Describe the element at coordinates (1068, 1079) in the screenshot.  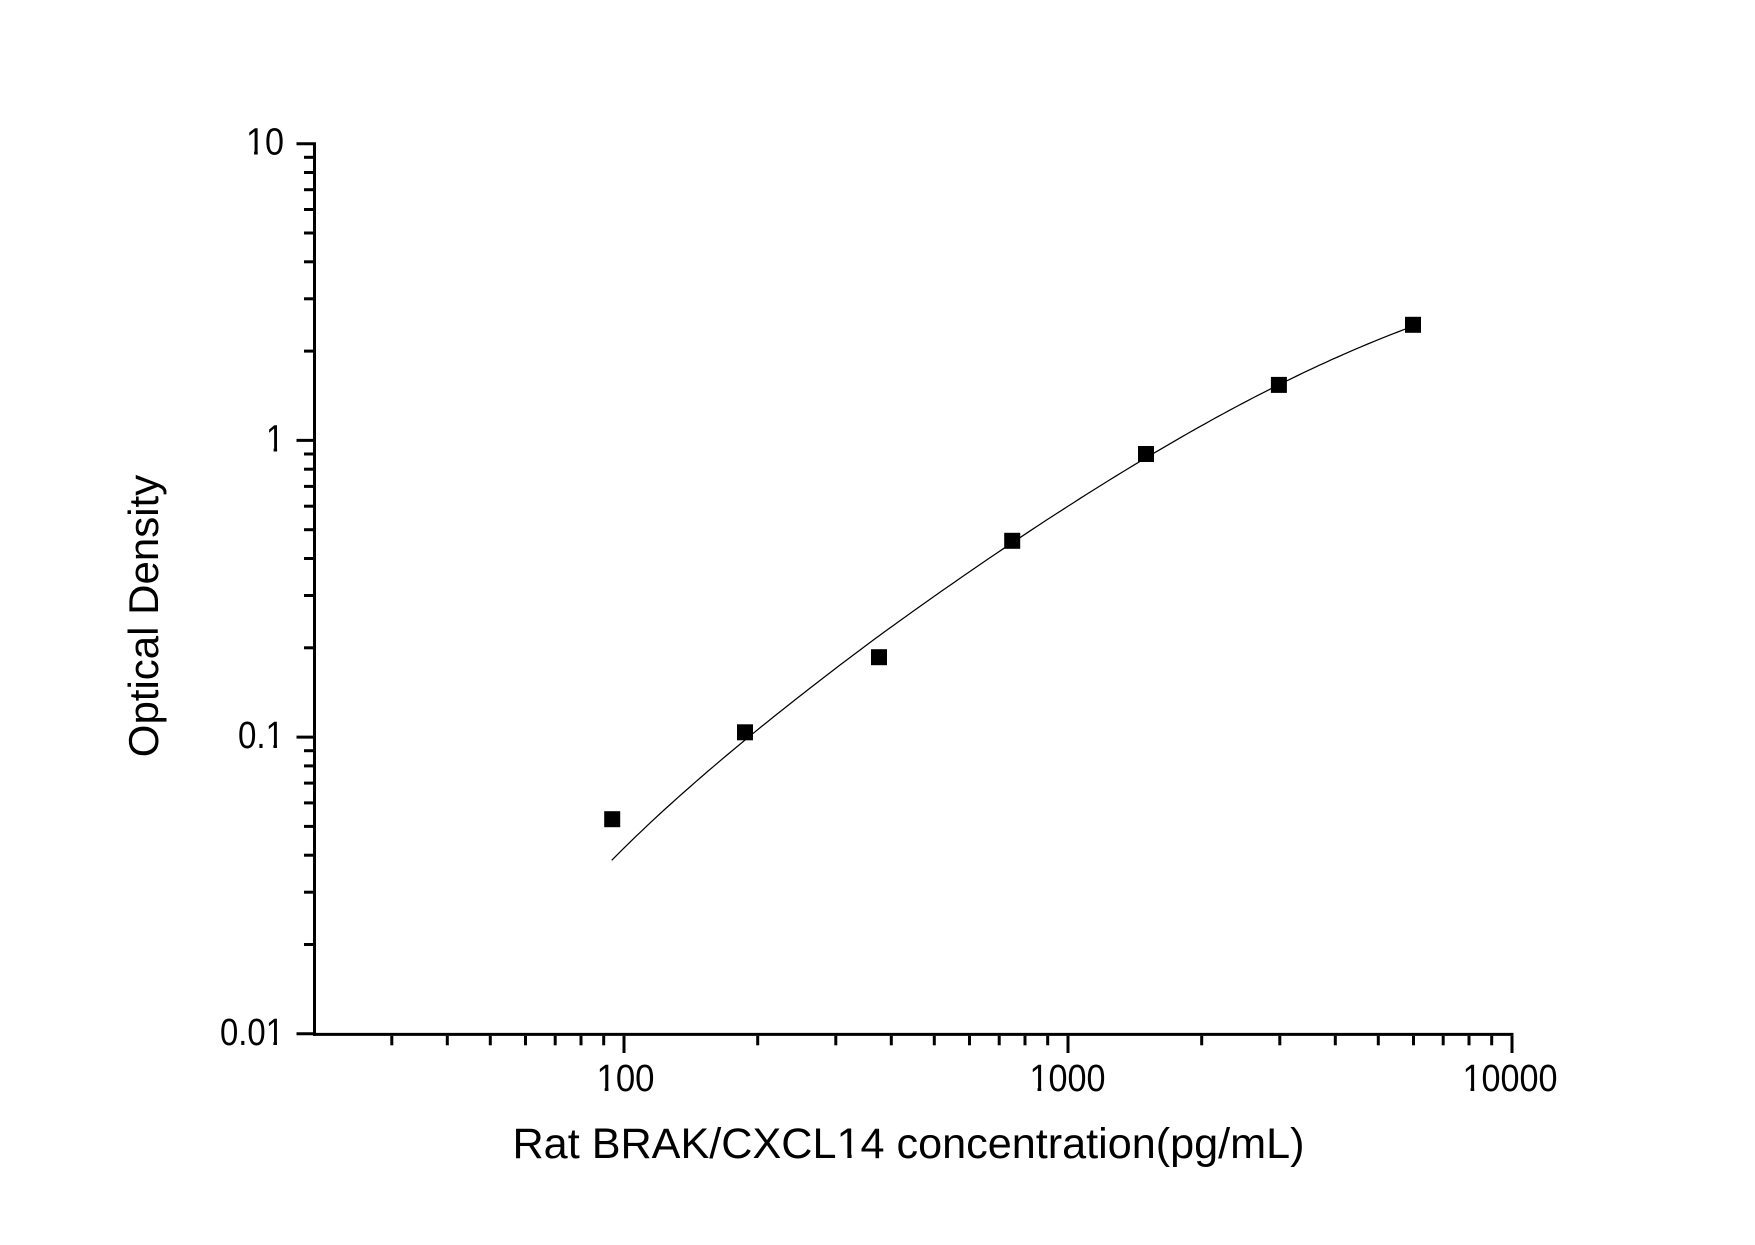
I see `svg-text: 1000` at that location.